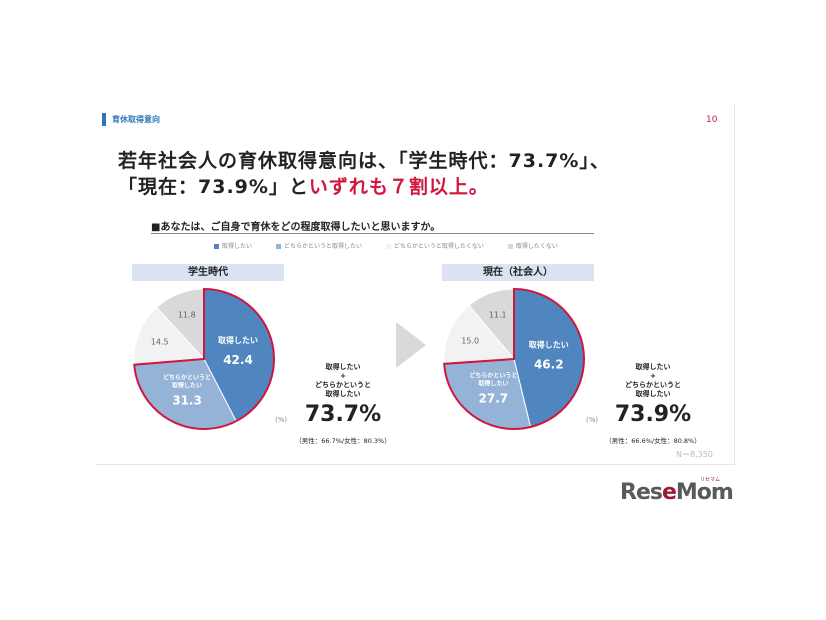  I want to click on slice-value-label: 11.1, so click(498, 314).